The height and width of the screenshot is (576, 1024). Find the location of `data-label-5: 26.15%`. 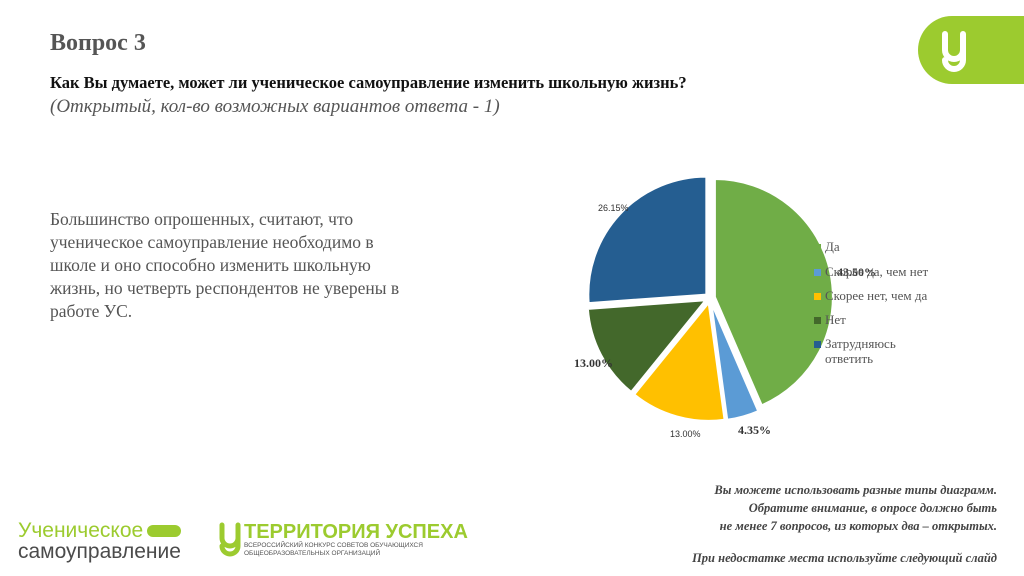

data-label-5: 26.15% is located at coordinates (613, 208).